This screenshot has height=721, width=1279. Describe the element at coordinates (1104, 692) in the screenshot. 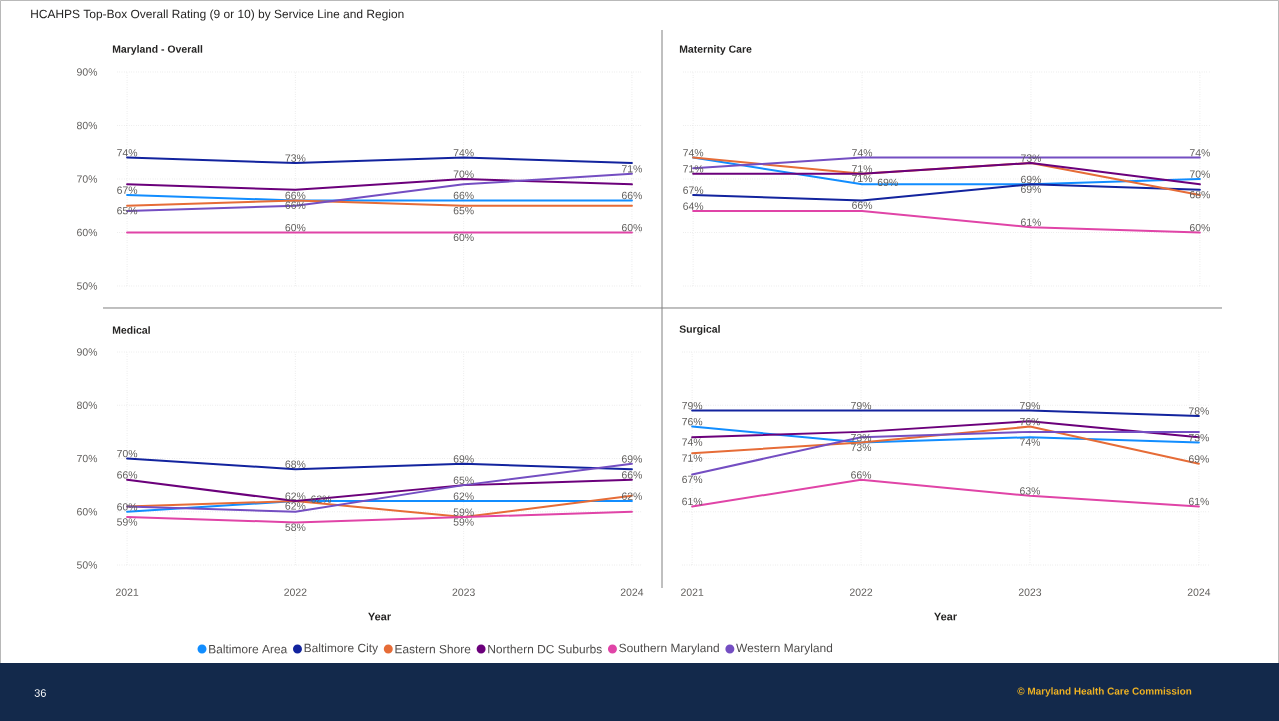

I see `text: © Maryland Health Care Commission` at that location.